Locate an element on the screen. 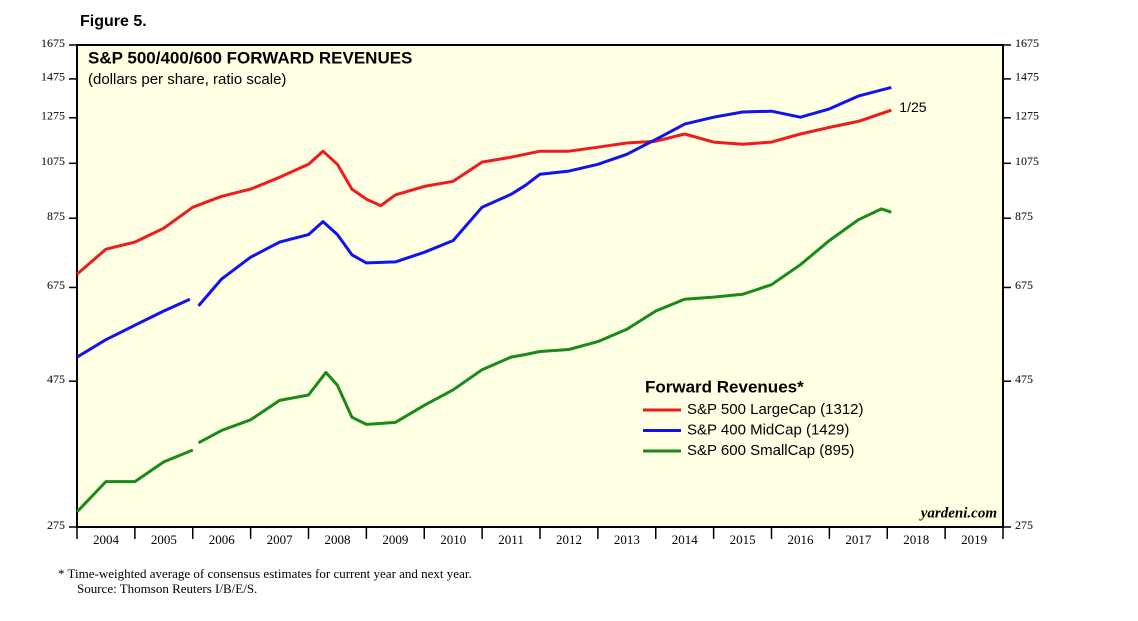 Image resolution: width=1138 pixels, height=621 pixels. watermark: yardeni.com is located at coordinates (958, 513).